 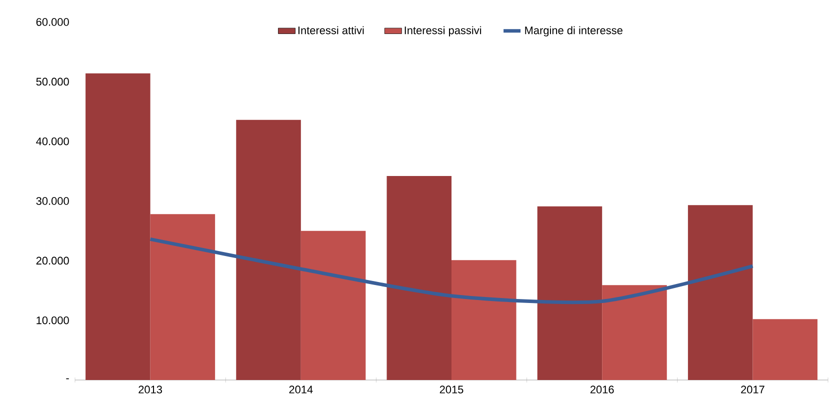 I want to click on x-tick-label: 2017, so click(x=752, y=390).